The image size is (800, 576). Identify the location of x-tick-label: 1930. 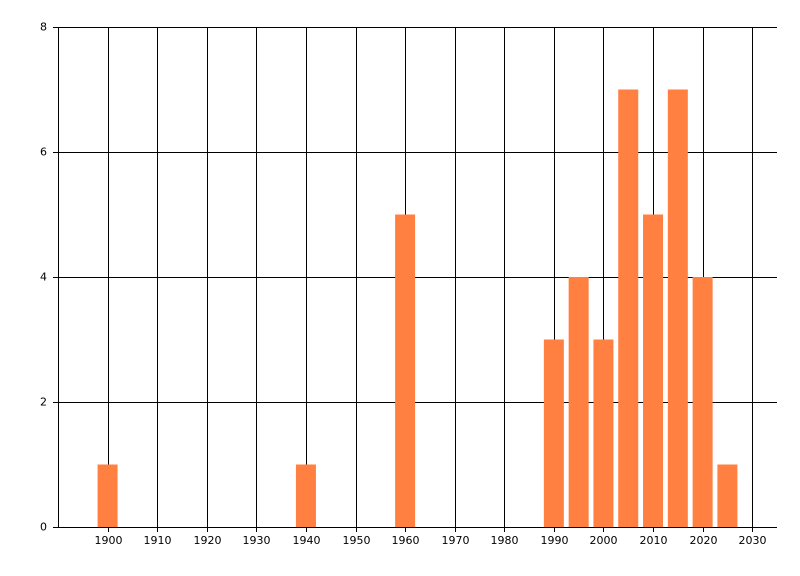
(257, 540).